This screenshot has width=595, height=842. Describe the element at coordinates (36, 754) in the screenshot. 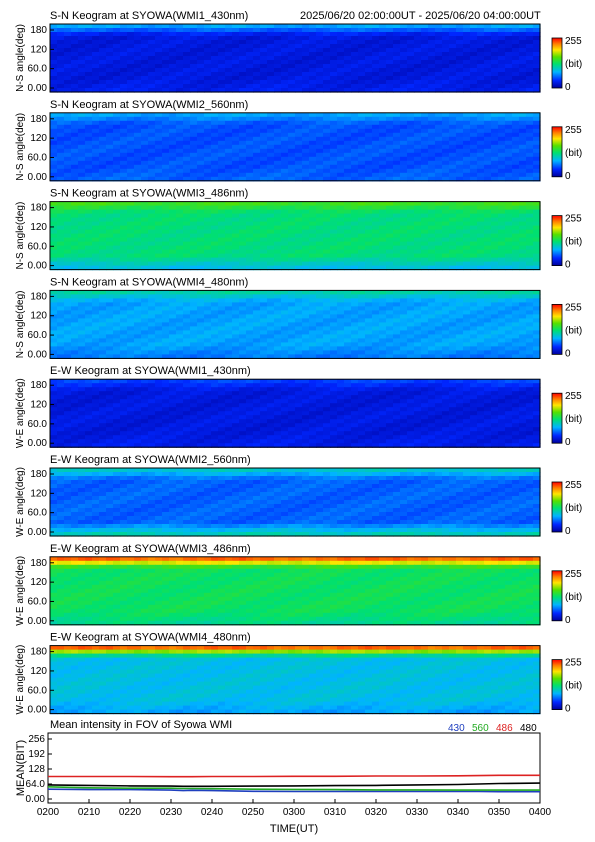

I see `mean-y-tick: 192` at that location.